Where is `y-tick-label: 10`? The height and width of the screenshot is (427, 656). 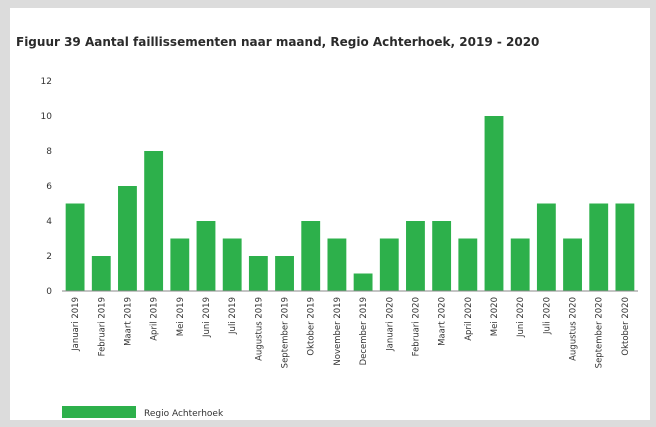
y-tick-label: 10 is located at coordinates (47, 117).